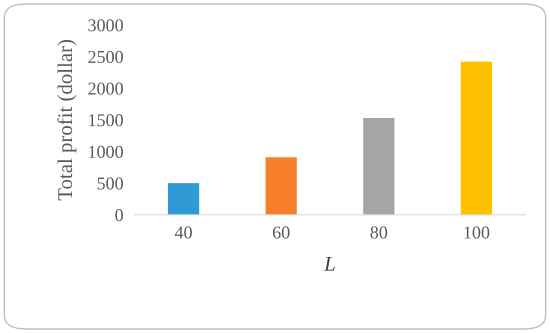  Describe the element at coordinates (183, 232) in the screenshot. I see `x-tick-label: 40` at that location.